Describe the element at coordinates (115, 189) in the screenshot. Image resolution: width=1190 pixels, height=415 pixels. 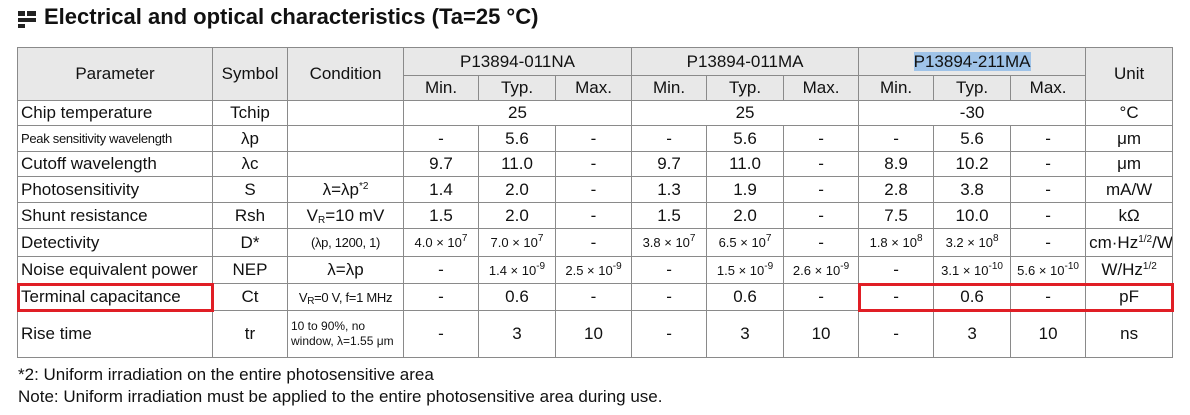
I see `parameter-cell: Photosensitivity` at that location.